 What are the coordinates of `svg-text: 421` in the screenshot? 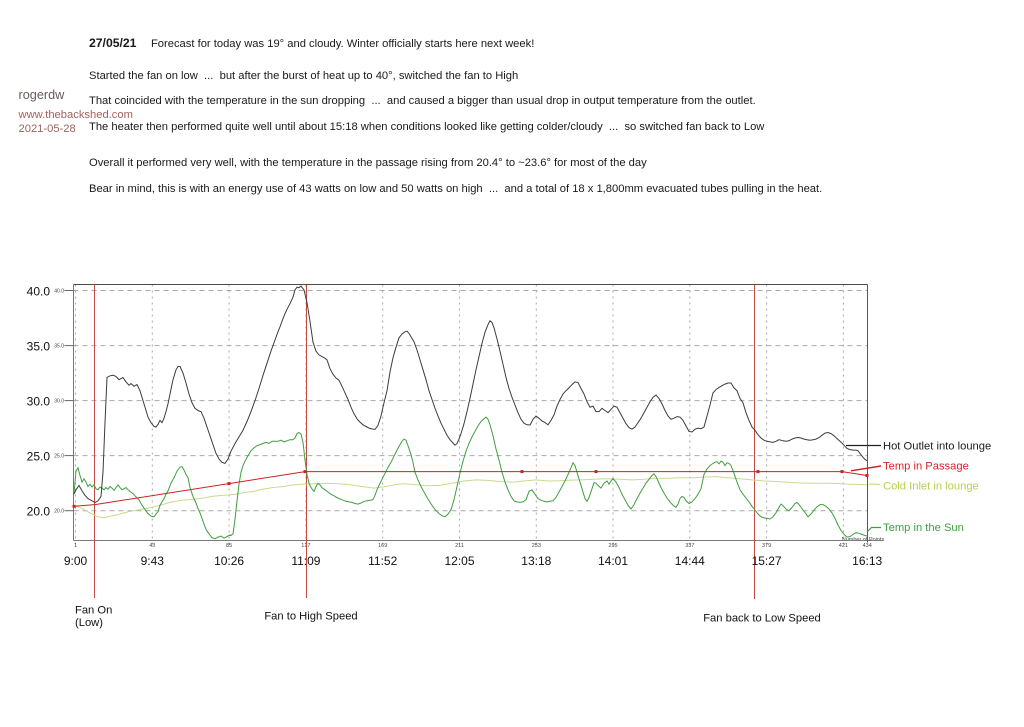 It's located at (843, 546).